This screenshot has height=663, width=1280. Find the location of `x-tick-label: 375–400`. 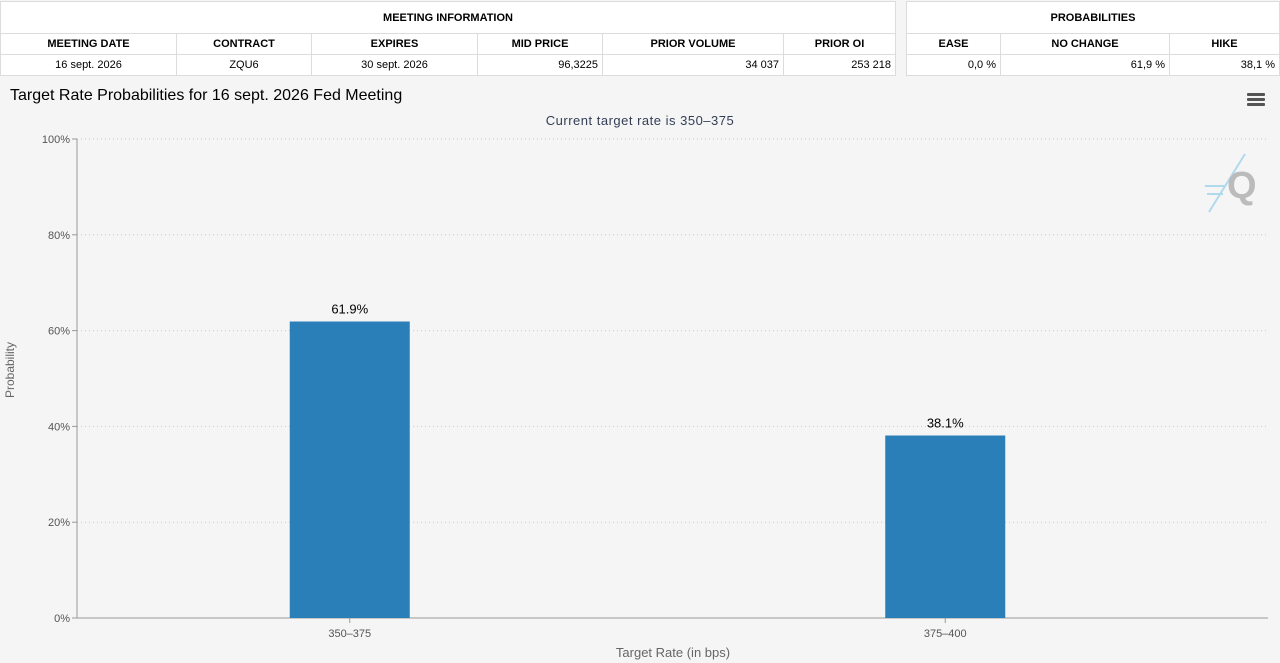

x-tick-label: 375–400 is located at coordinates (945, 634).